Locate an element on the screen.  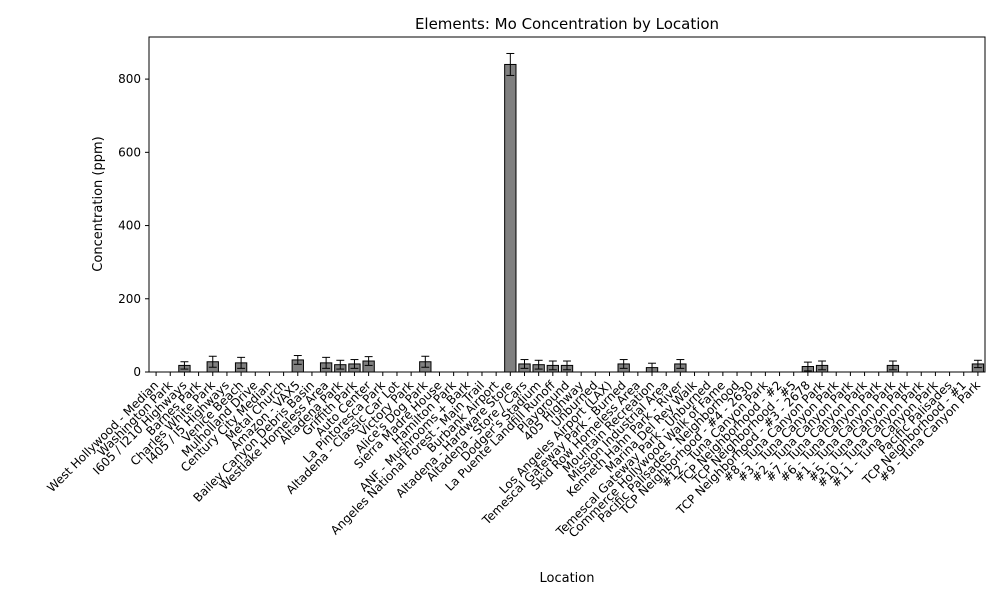
y-axis-label: Concentration (ppm) is located at coordinates (98, 203).